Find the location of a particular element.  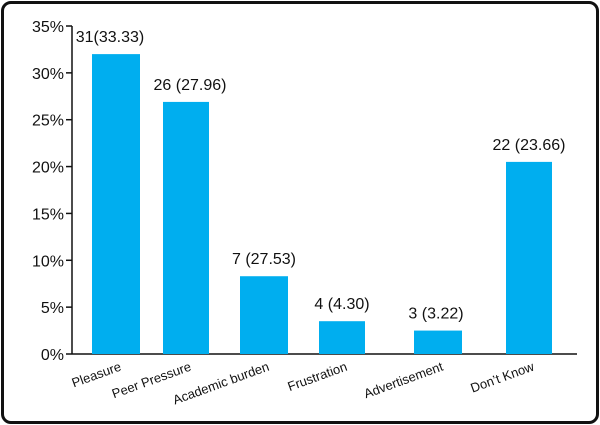

y-tick-label: 20% is located at coordinates (48, 168).